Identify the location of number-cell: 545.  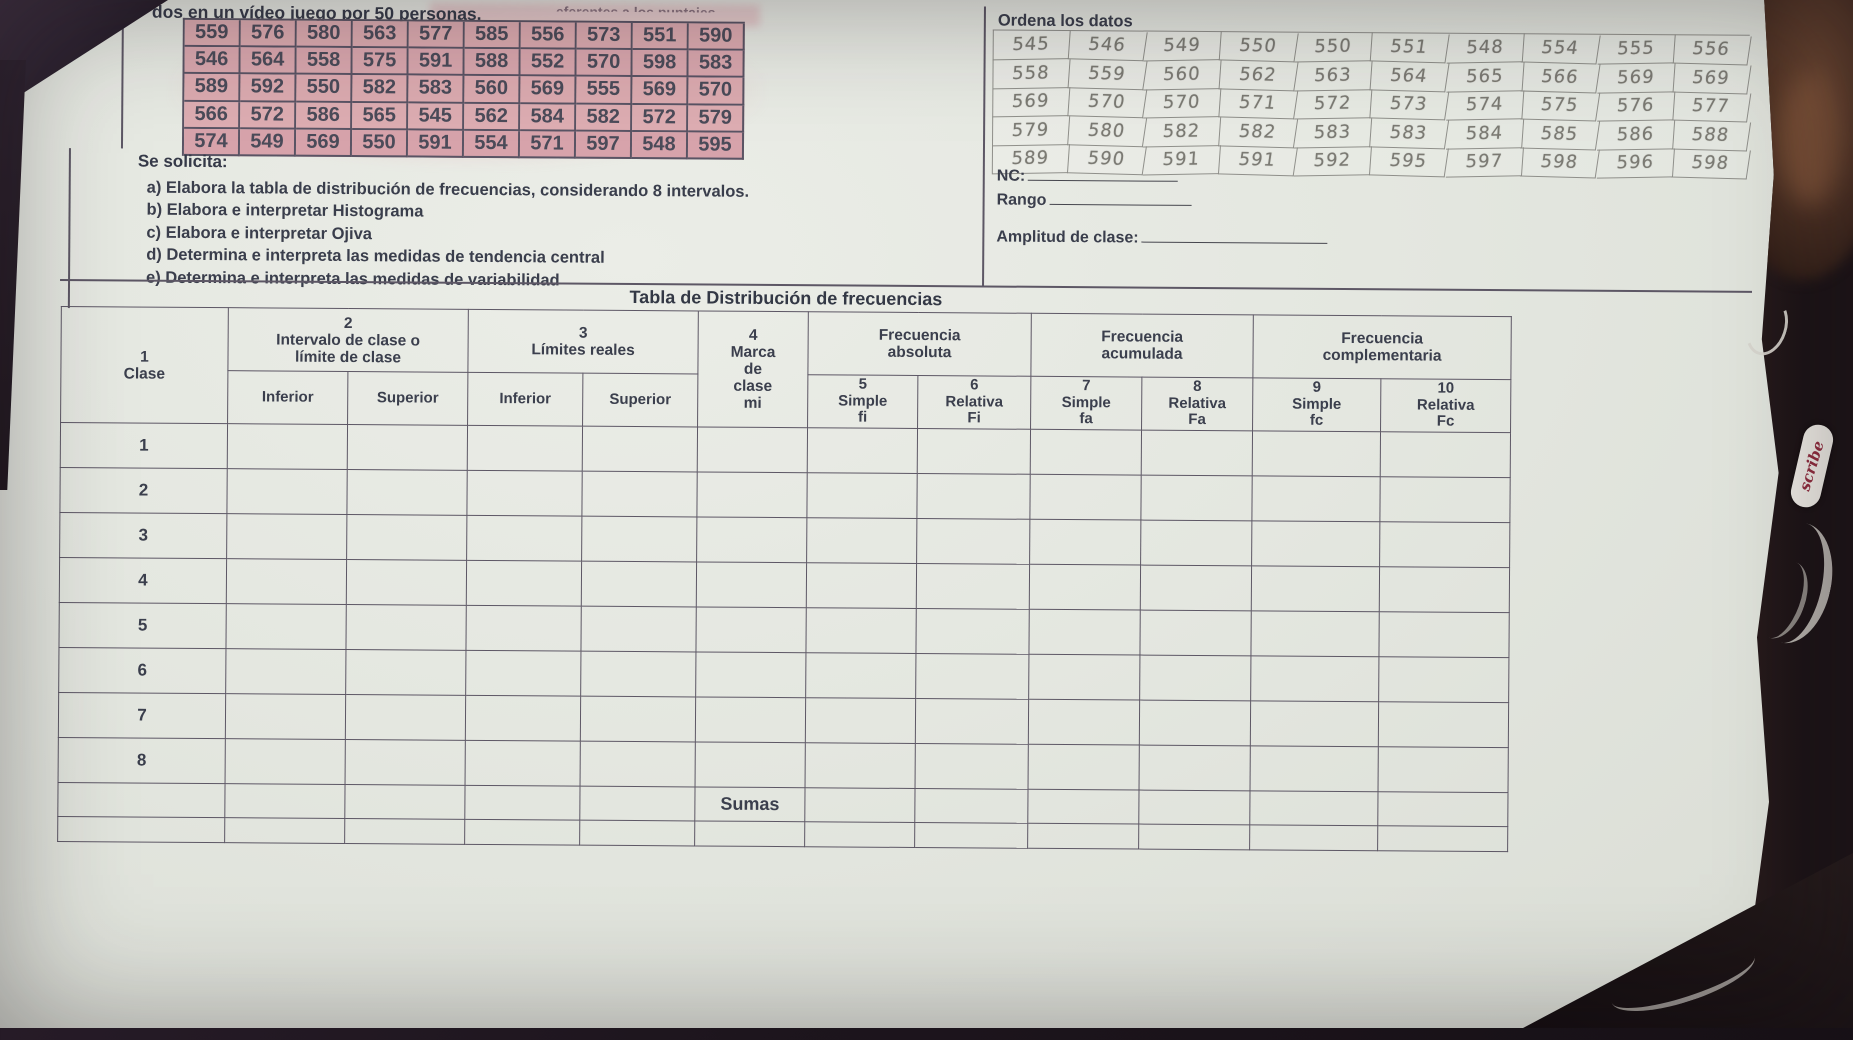
(1031, 45).